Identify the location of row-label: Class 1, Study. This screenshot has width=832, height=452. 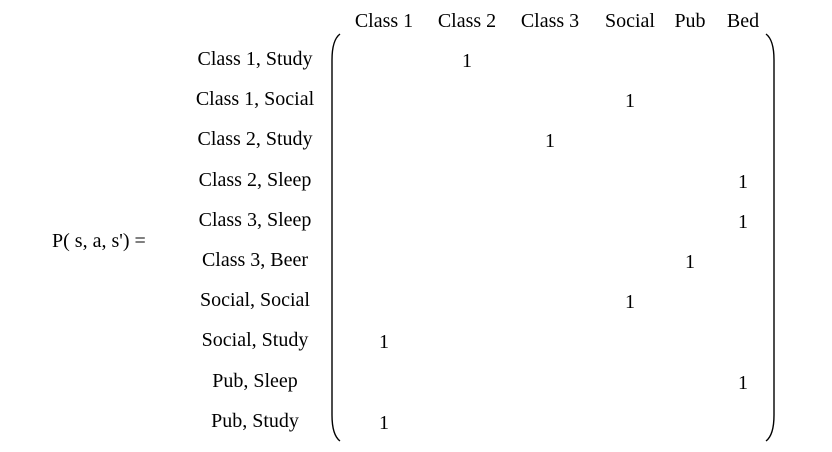
(255, 59).